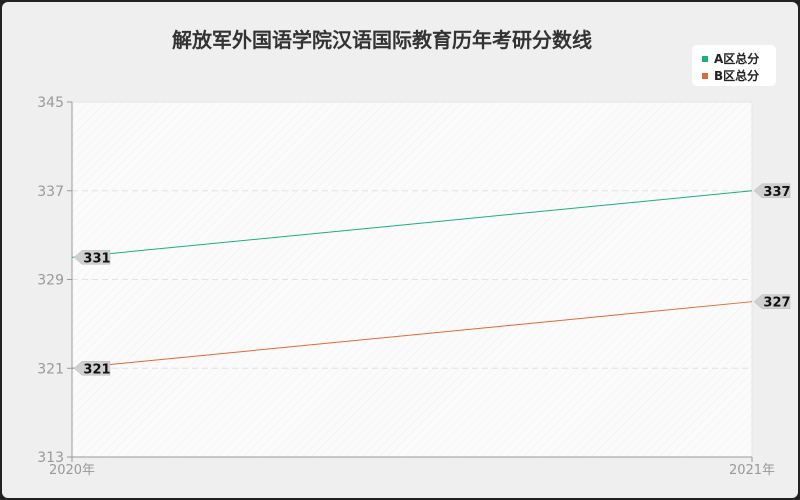  What do you see at coordinates (50, 192) in the screenshot?
I see `y-tick-label: 337` at bounding box center [50, 192].